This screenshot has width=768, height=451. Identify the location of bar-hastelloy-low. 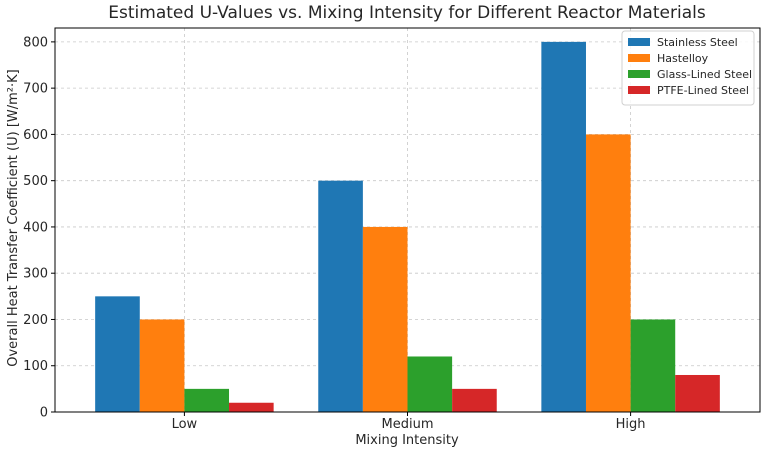
(162, 365).